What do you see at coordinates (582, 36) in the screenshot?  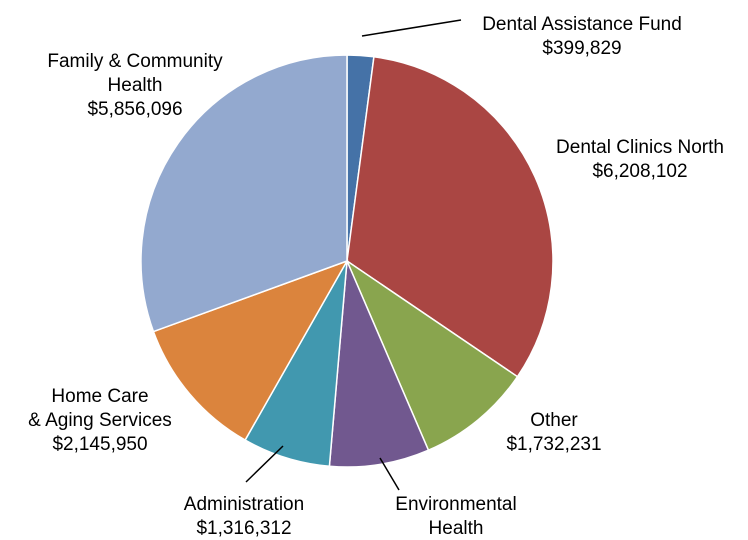 I see `label-dental-assistance-fund: Dental Assistance Fund $399,829` at bounding box center [582, 36].